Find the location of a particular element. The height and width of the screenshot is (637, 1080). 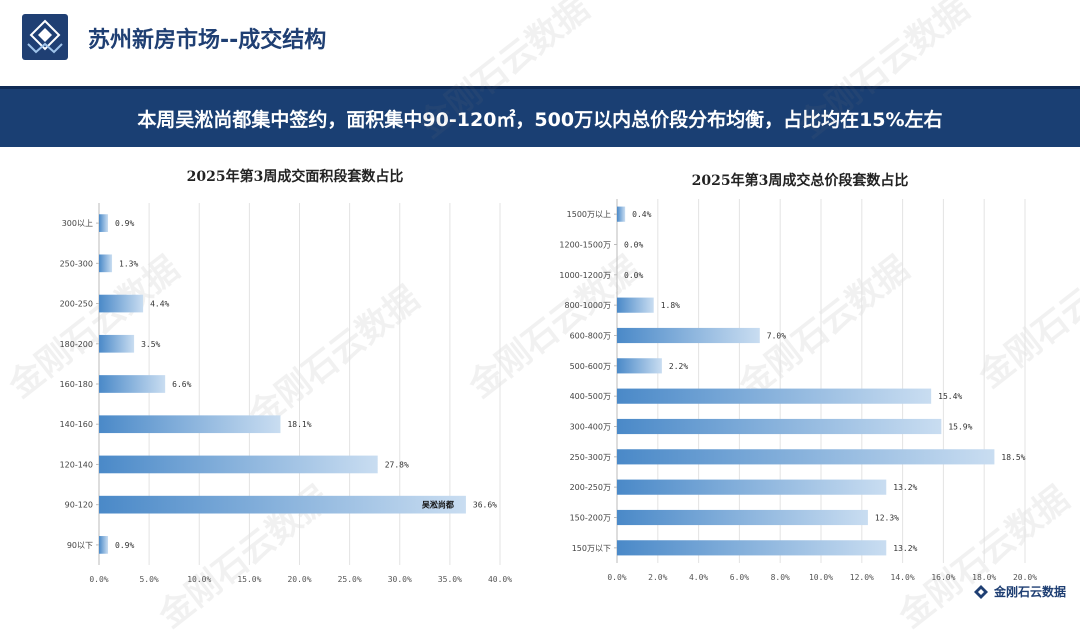

page-title: 苏州新房市场--成交结构 is located at coordinates (207, 40).